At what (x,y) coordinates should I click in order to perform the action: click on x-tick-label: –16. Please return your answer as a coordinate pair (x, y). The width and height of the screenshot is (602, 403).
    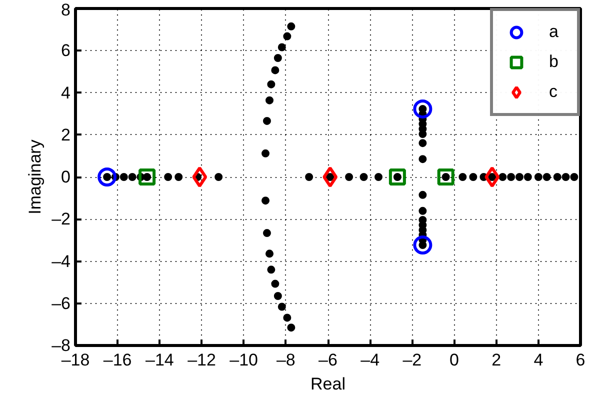
    Looking at the image, I should click on (117, 360).